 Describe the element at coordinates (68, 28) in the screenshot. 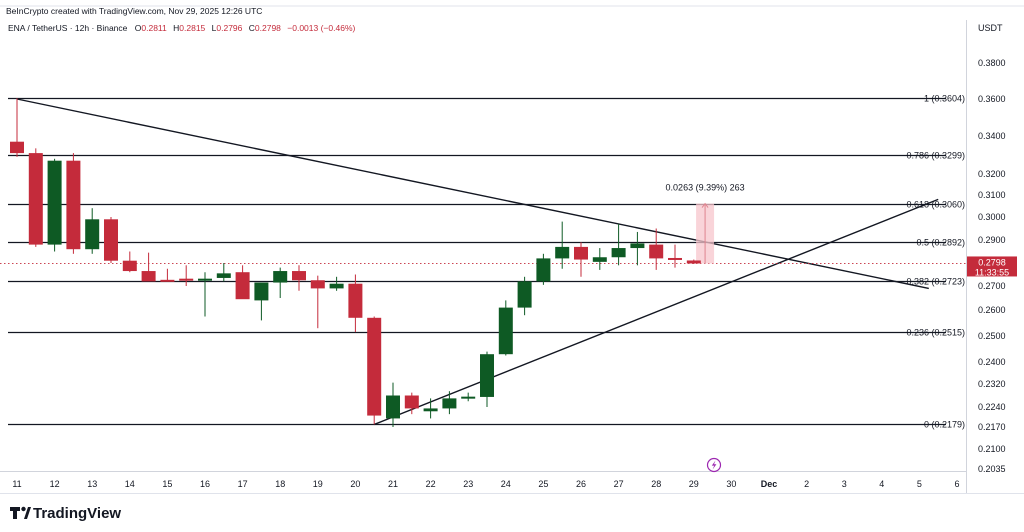

I see `symbol-label: ENA / TetherUS · 12h · Binance` at that location.